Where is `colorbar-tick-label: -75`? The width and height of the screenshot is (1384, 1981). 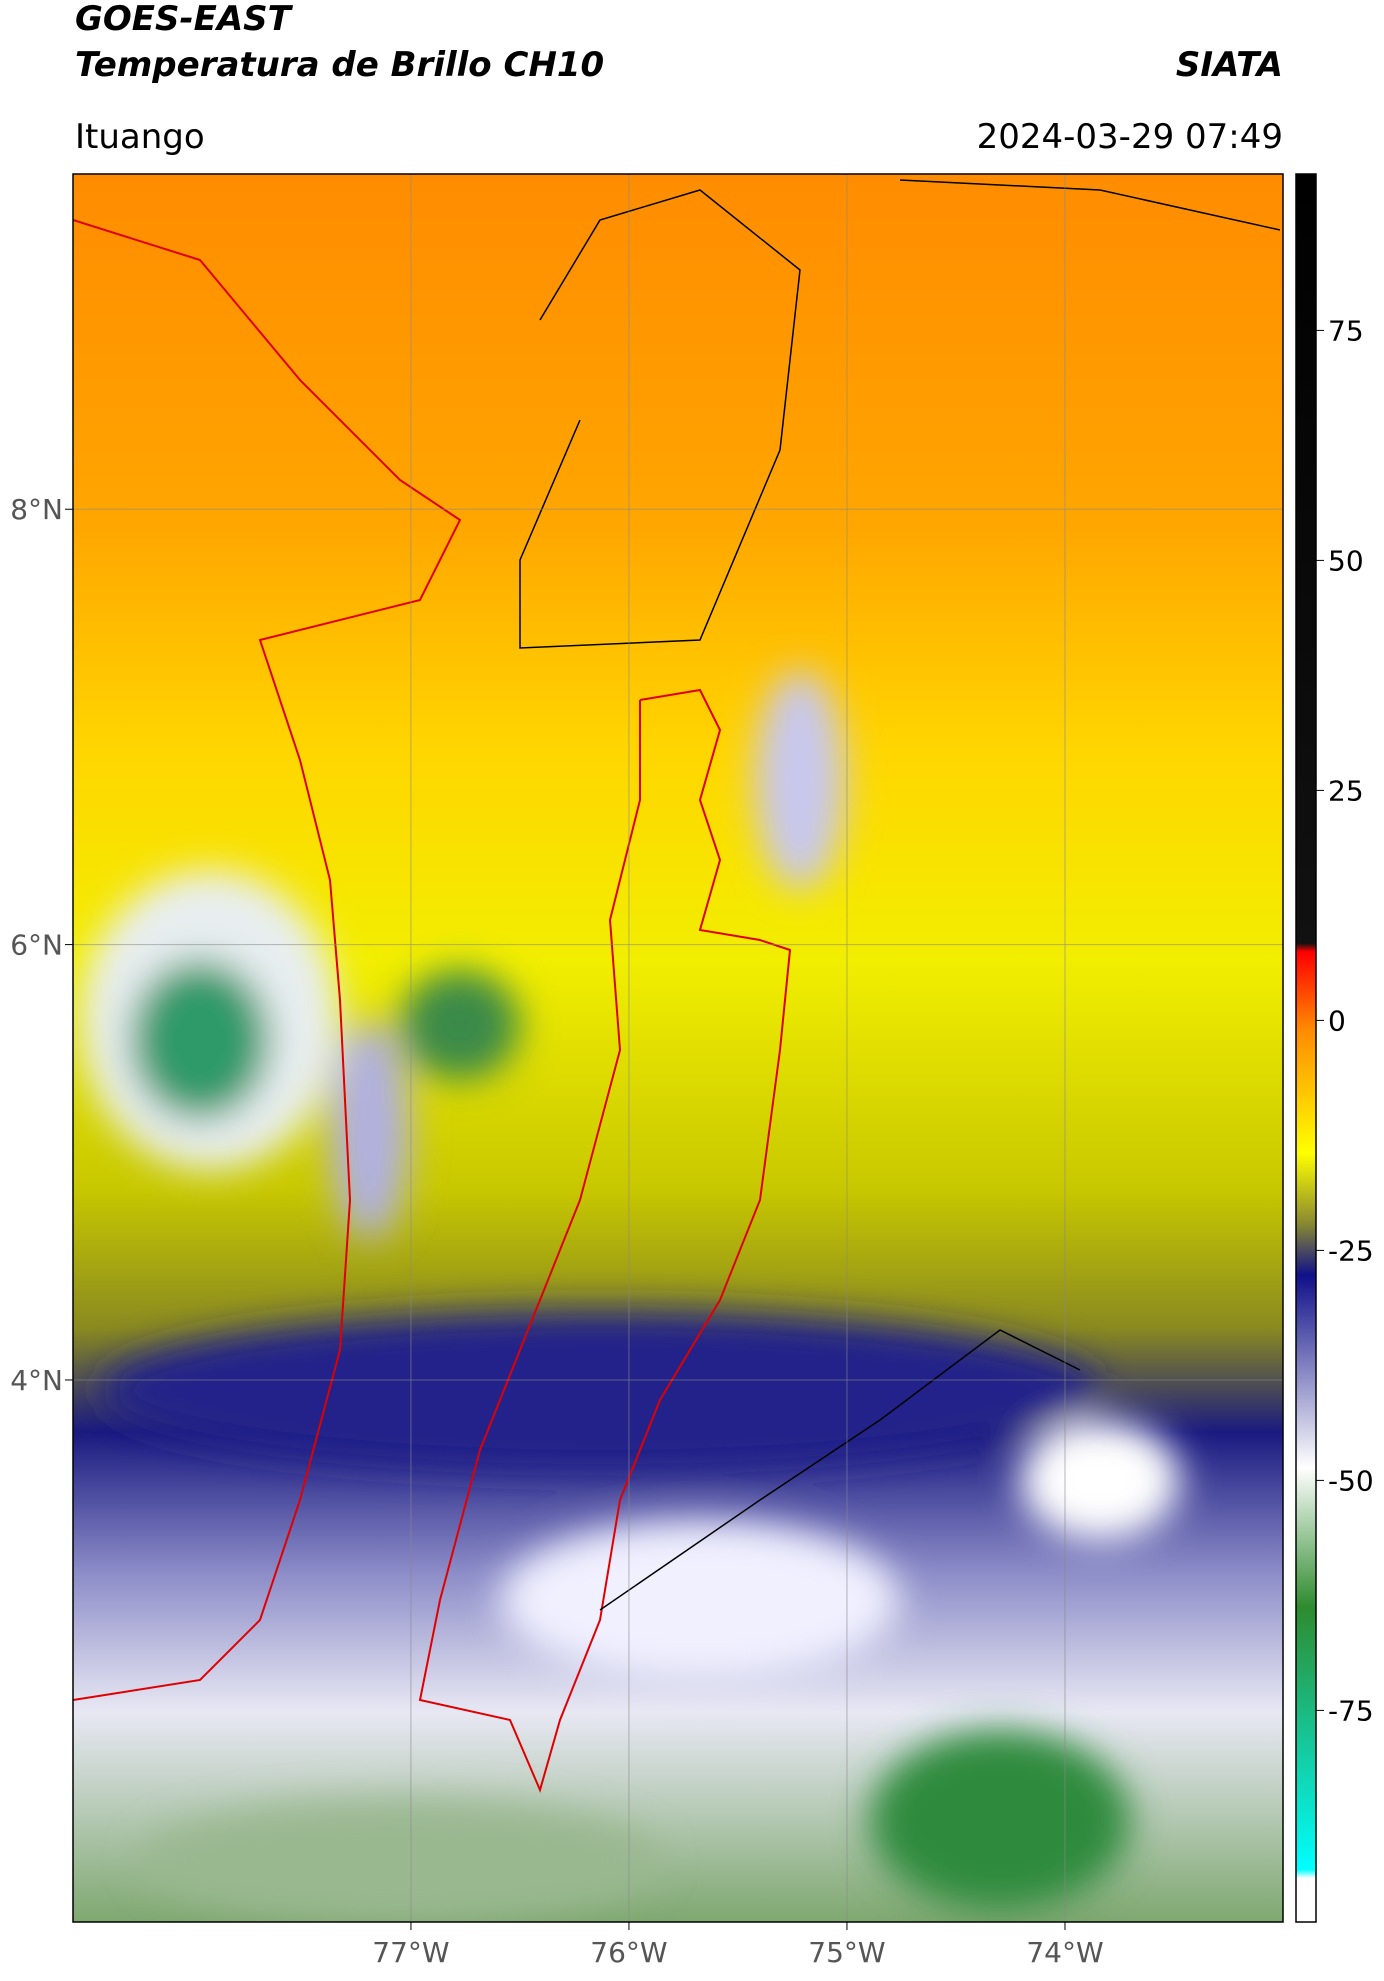 colorbar-tick-label: -75 is located at coordinates (1351, 1710).